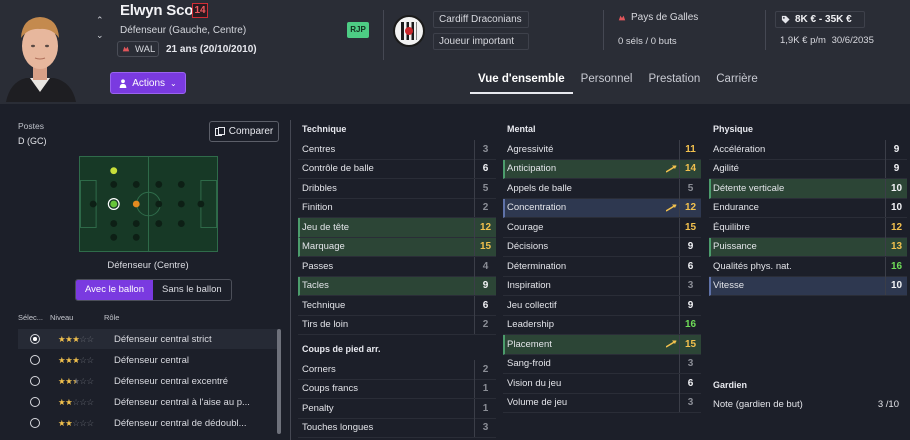 The width and height of the screenshot is (910, 440). What do you see at coordinates (148, 83) in the screenshot?
I see `actions-button: Actions ⌄` at bounding box center [148, 83].